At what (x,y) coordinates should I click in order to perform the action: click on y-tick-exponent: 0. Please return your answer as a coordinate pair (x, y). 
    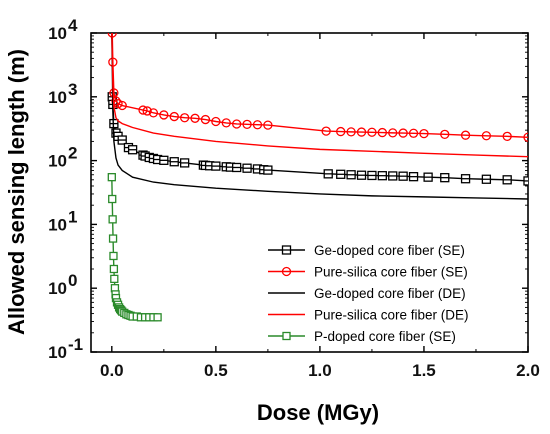
    Looking at the image, I should click on (72, 280).